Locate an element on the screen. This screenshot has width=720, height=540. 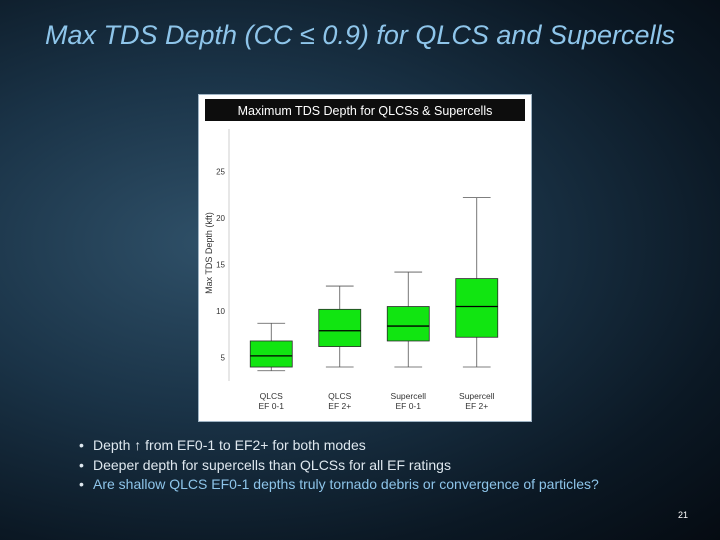
y-tick-label: 20 is located at coordinates (220, 218).